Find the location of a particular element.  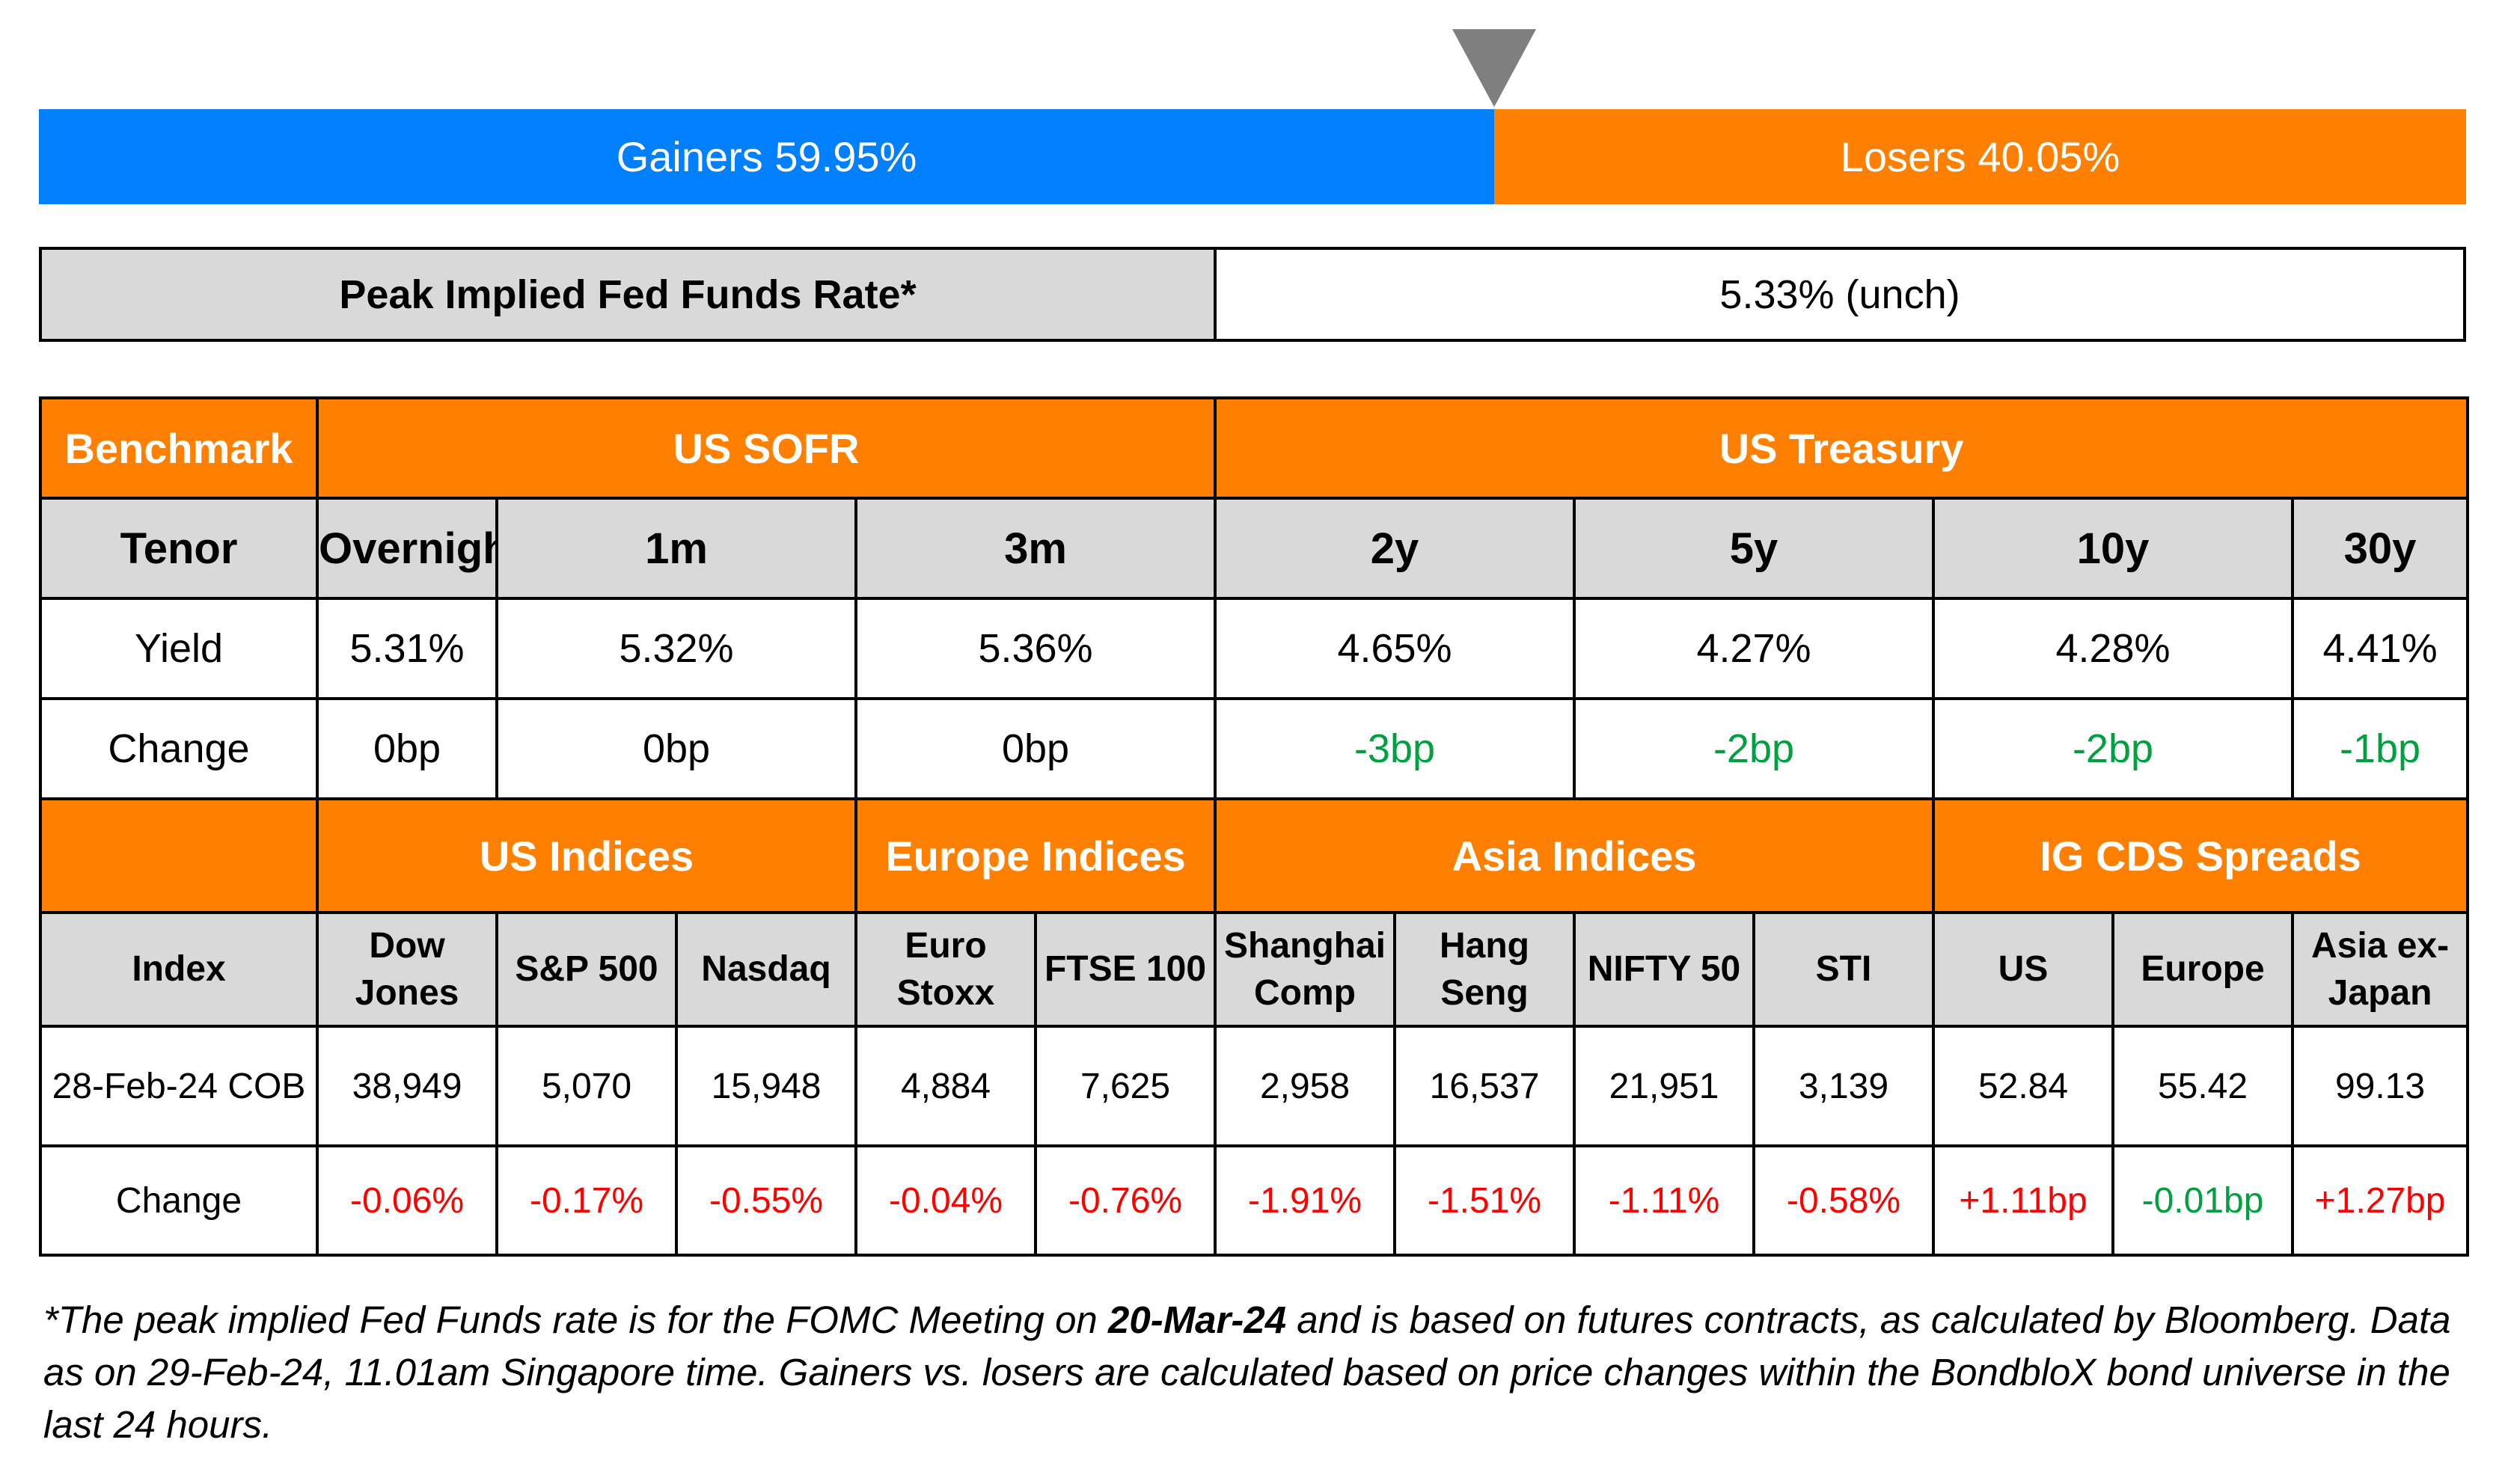

us-indices-header: US Indices is located at coordinates (586, 855).